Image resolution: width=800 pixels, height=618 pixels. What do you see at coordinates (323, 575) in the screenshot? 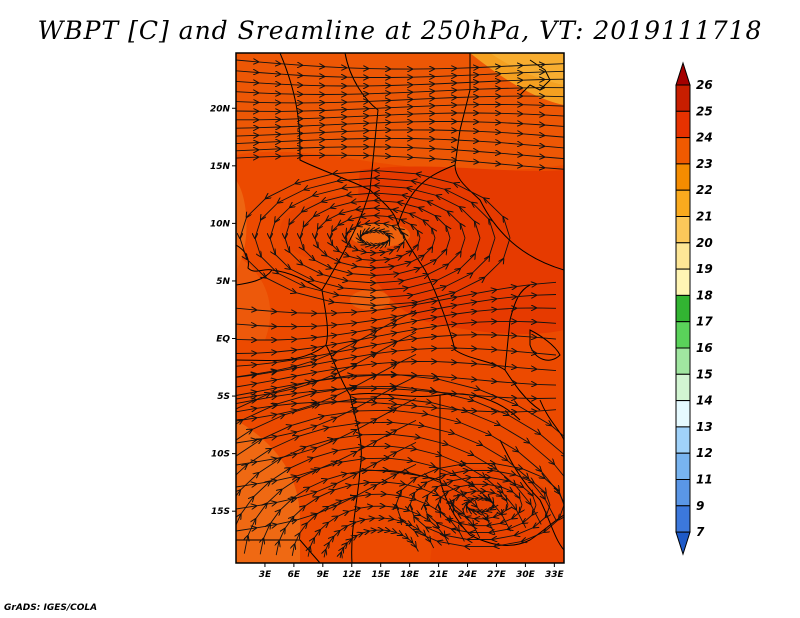
I see `lon-label: 9E` at bounding box center [323, 575].